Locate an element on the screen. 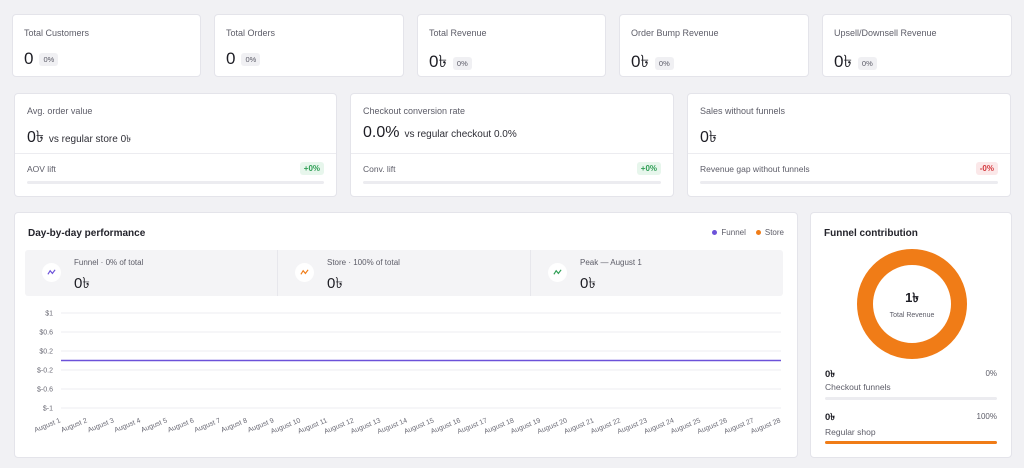 The height and width of the screenshot is (468, 1024). contribution-row-checkout-funnels: 0৳ 0% Checkout funnels is located at coordinates (911, 385).